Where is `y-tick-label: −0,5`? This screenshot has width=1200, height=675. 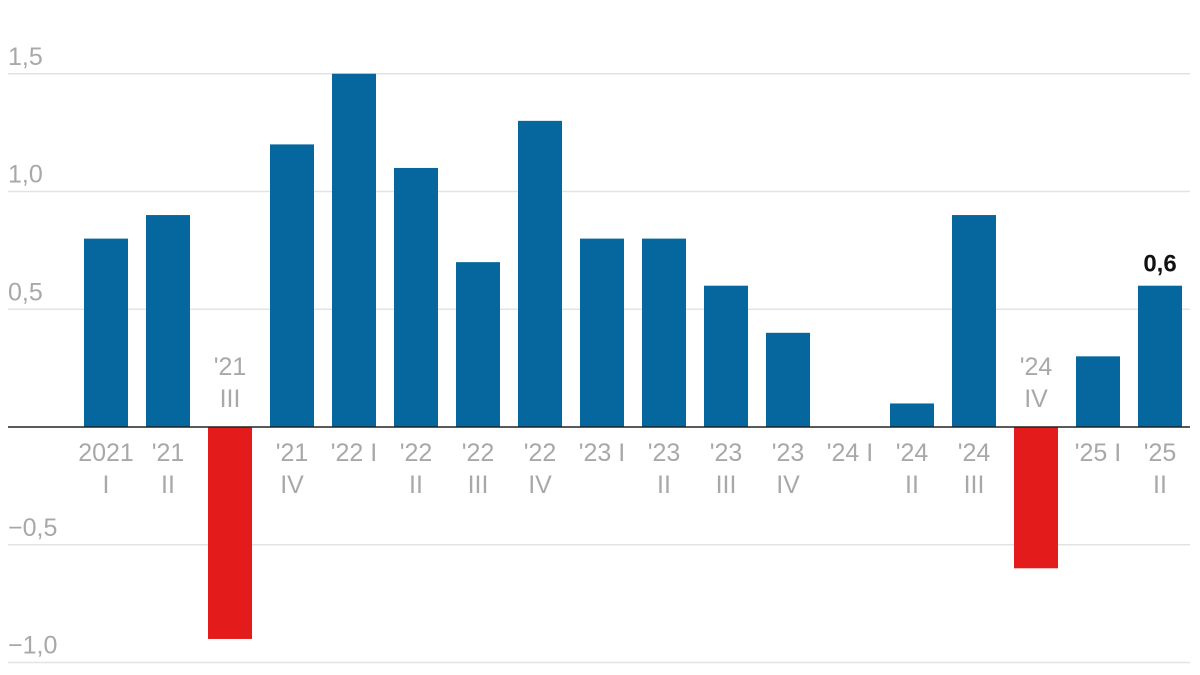 y-tick-label: −0,5 is located at coordinates (32, 528).